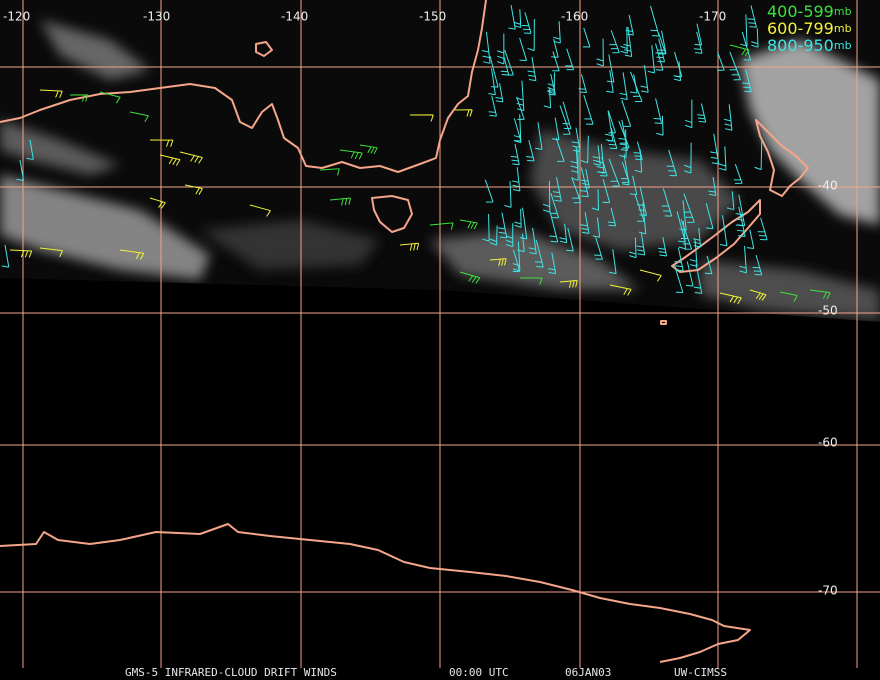 This screenshot has width=880, height=680. I want to click on legend-entry: 800-950mb, so click(809, 45).